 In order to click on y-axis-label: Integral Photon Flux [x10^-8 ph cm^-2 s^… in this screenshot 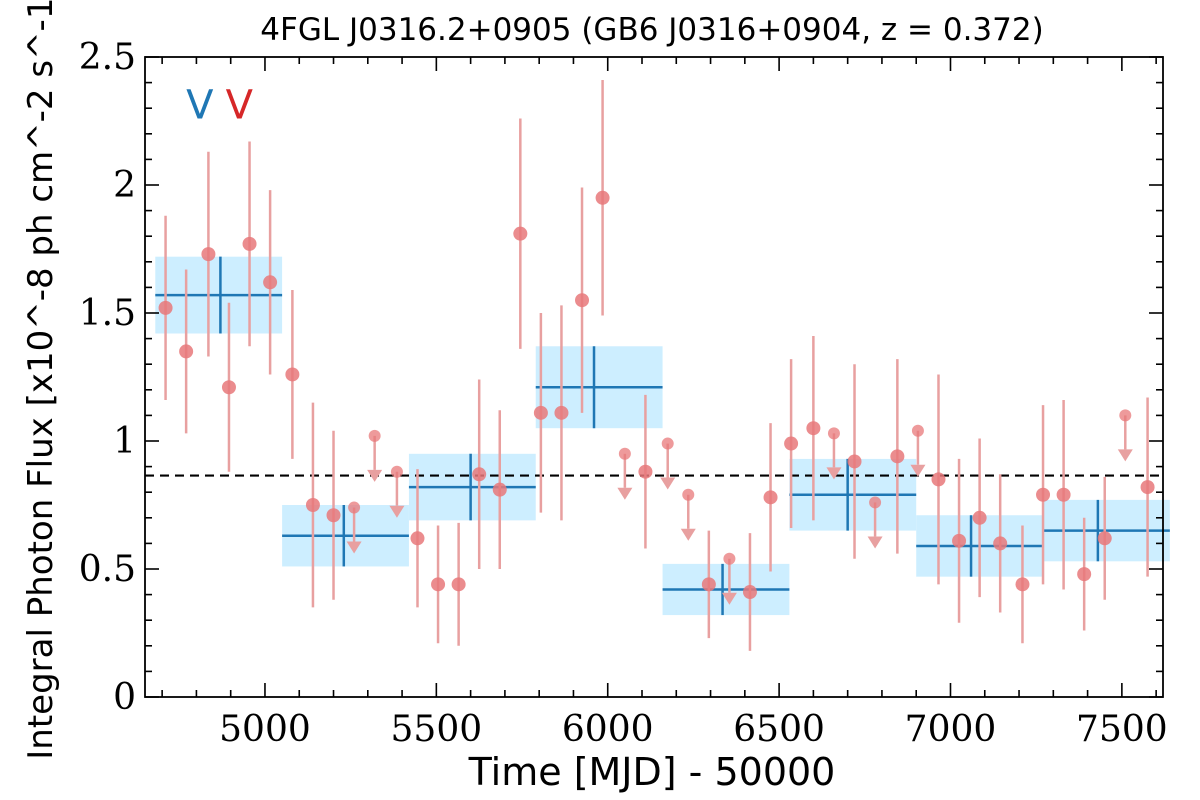, I will do `click(41, 380)`.